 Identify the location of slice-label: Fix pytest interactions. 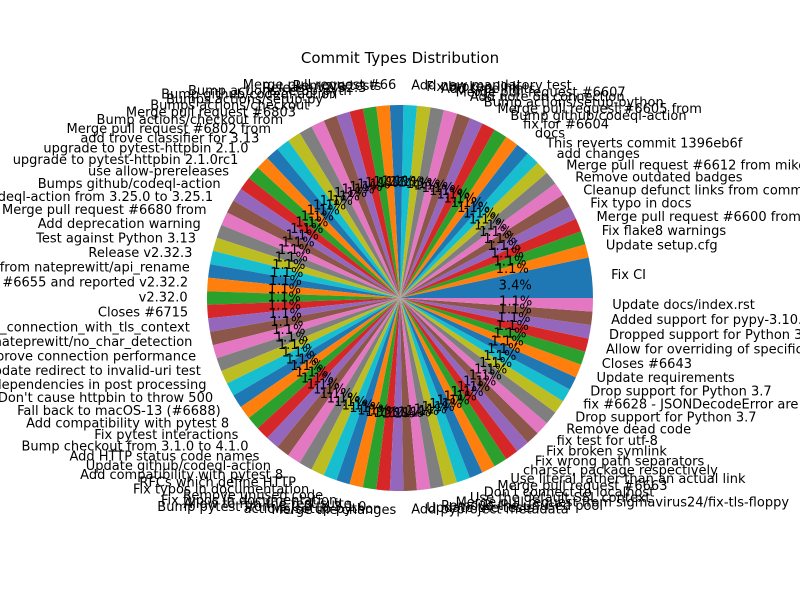
(166, 435).